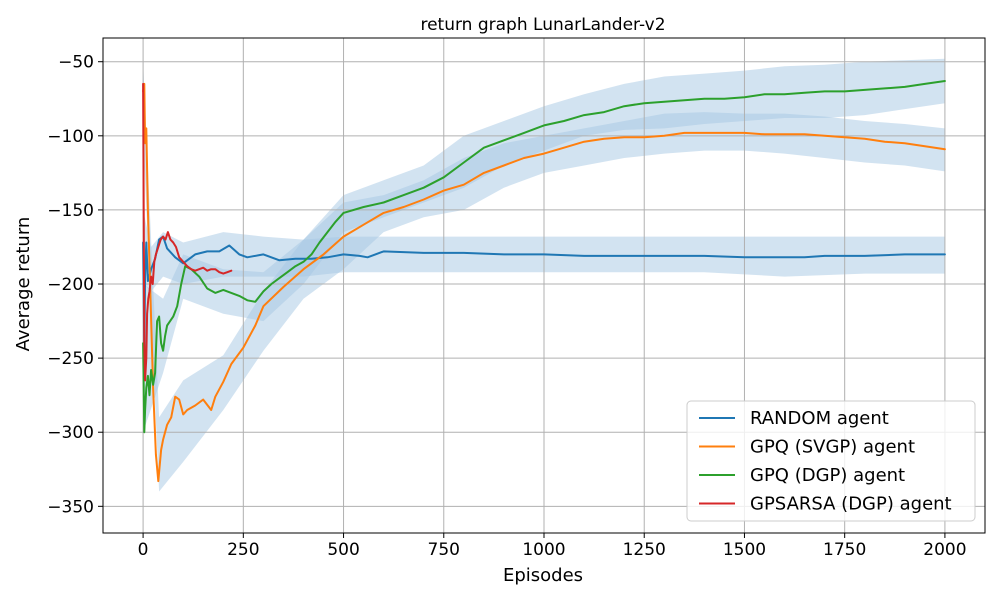 The image size is (1000, 600). I want to click on y-tick-label: −200, so click(70, 285).